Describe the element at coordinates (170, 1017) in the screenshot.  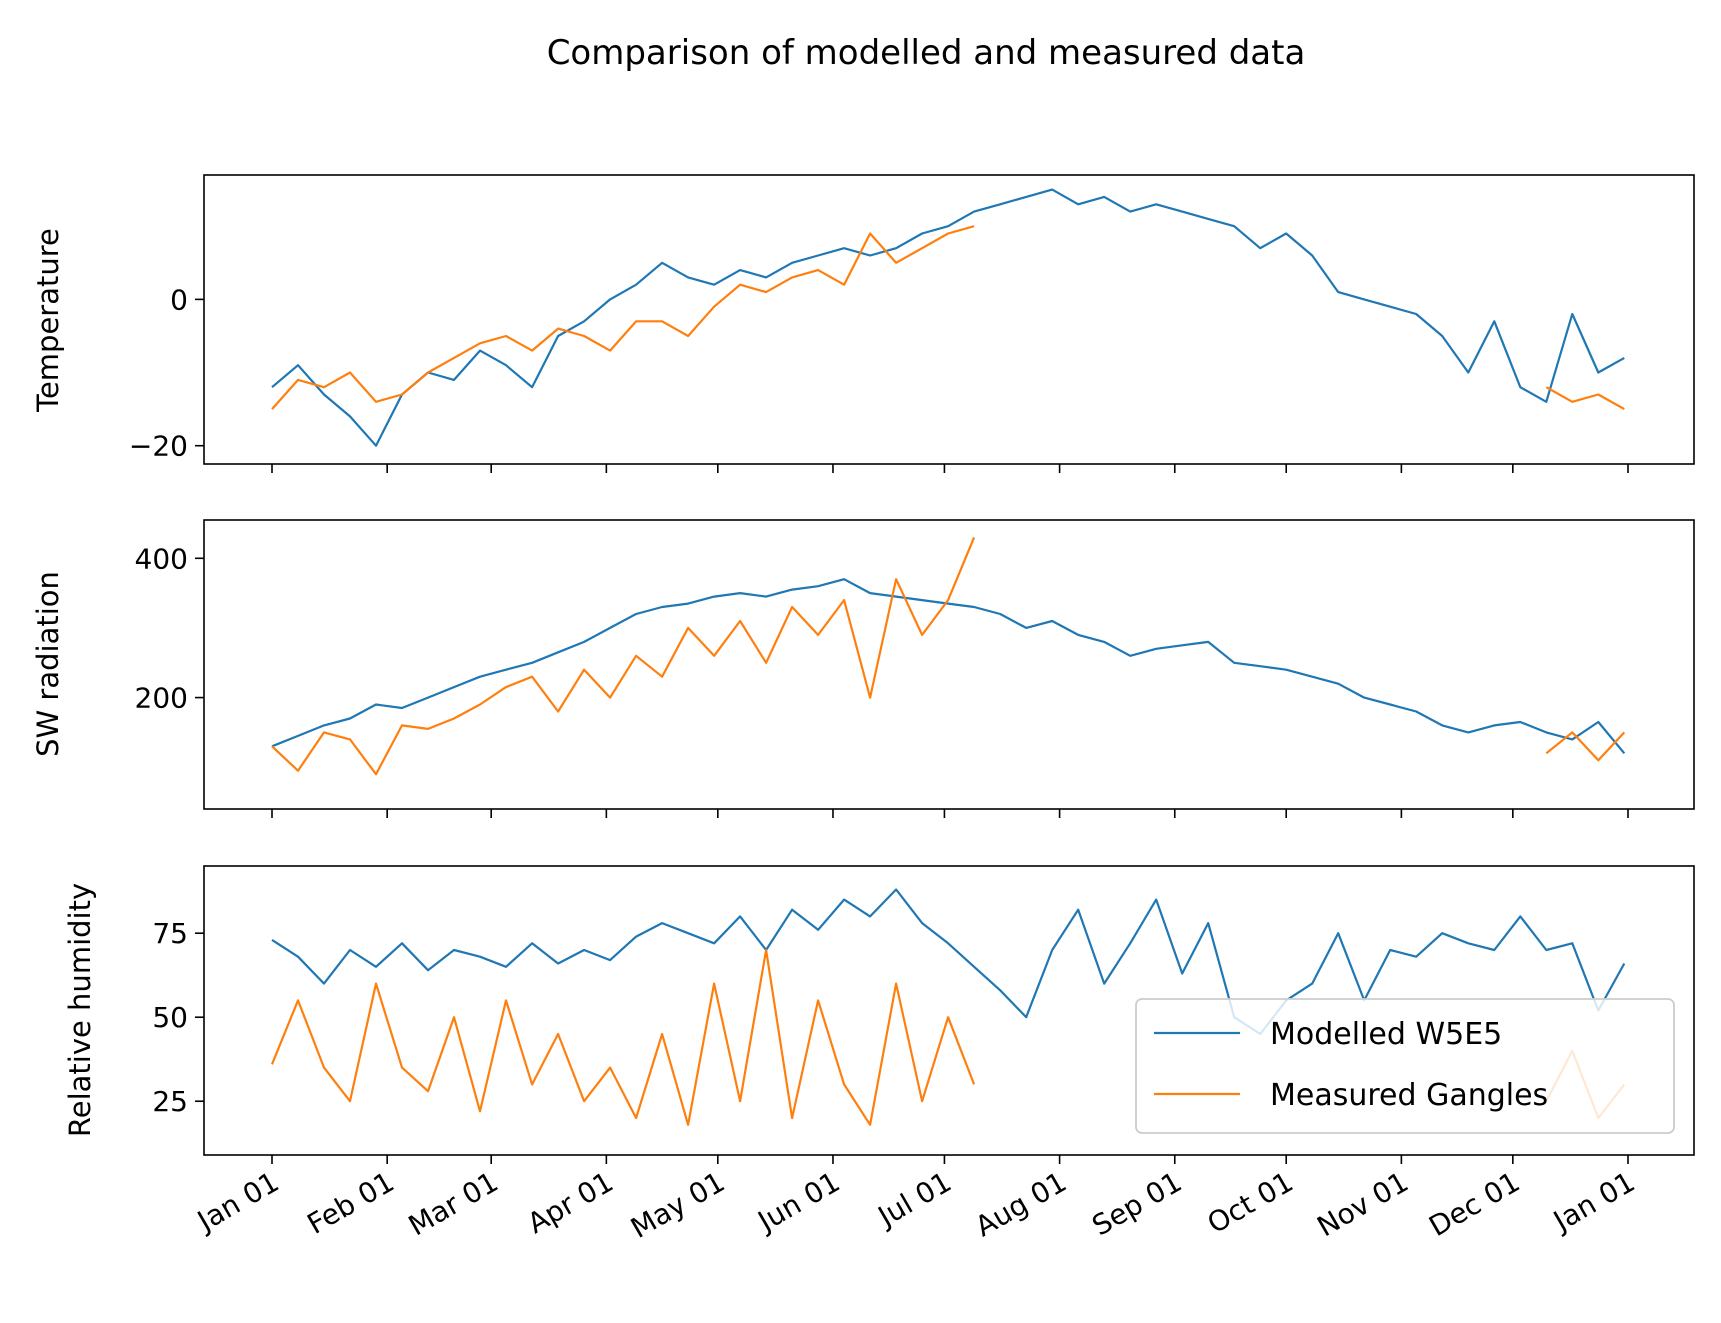
I see `ytick-label: 50` at that location.